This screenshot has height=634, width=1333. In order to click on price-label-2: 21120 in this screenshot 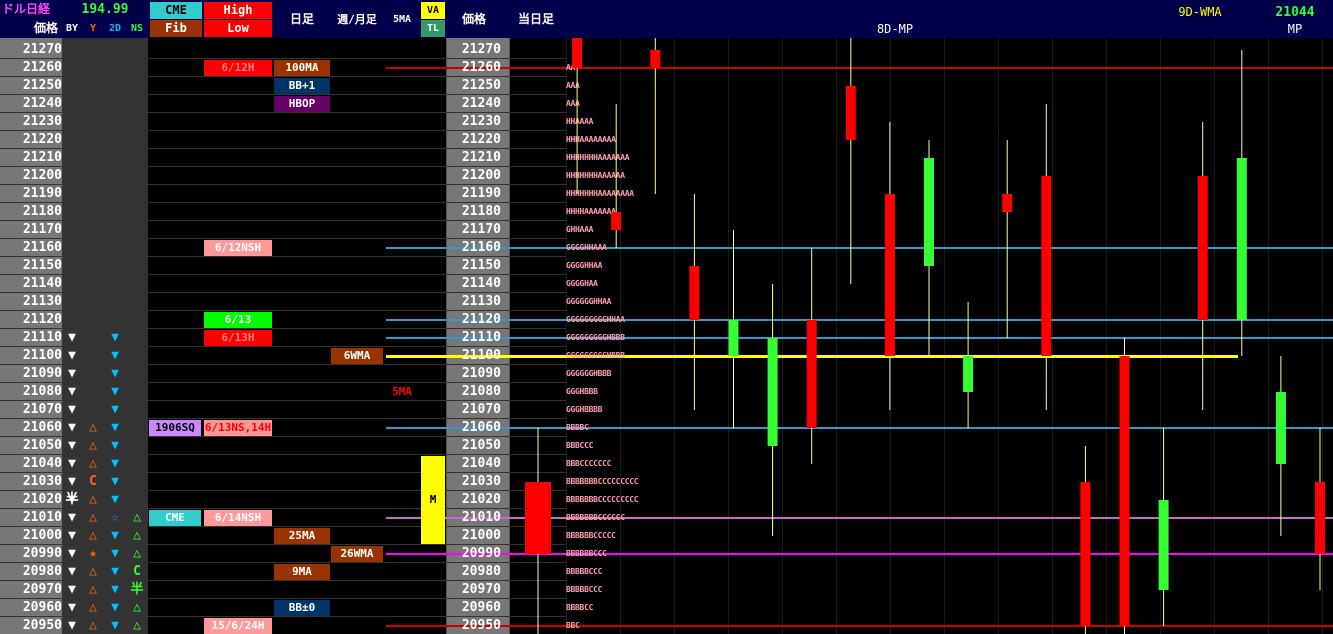, I will do `click(481, 319)`.